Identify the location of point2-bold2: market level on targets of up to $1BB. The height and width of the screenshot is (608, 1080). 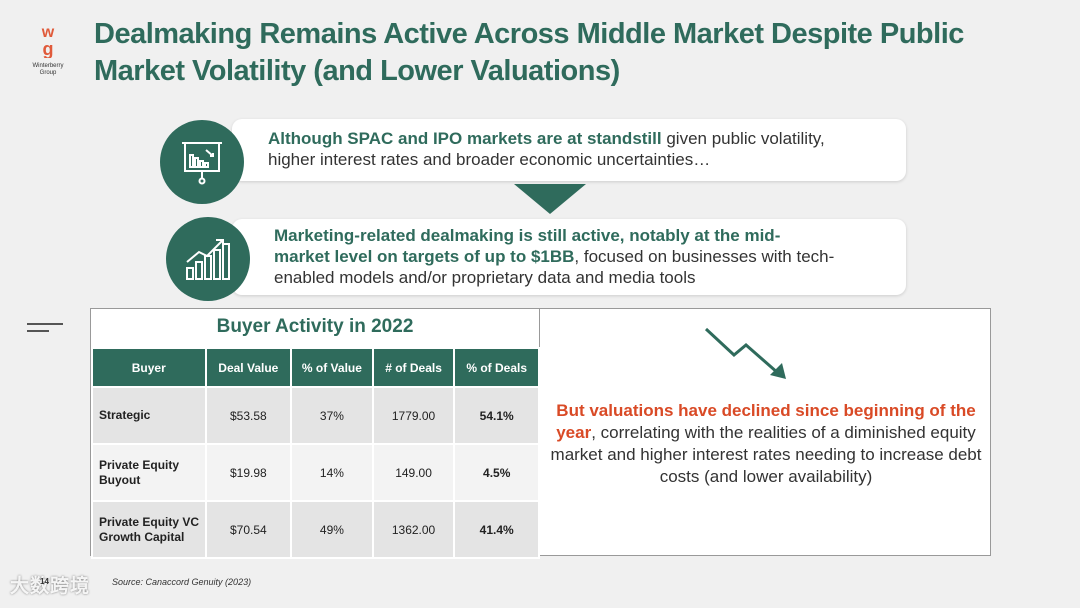
(424, 256).